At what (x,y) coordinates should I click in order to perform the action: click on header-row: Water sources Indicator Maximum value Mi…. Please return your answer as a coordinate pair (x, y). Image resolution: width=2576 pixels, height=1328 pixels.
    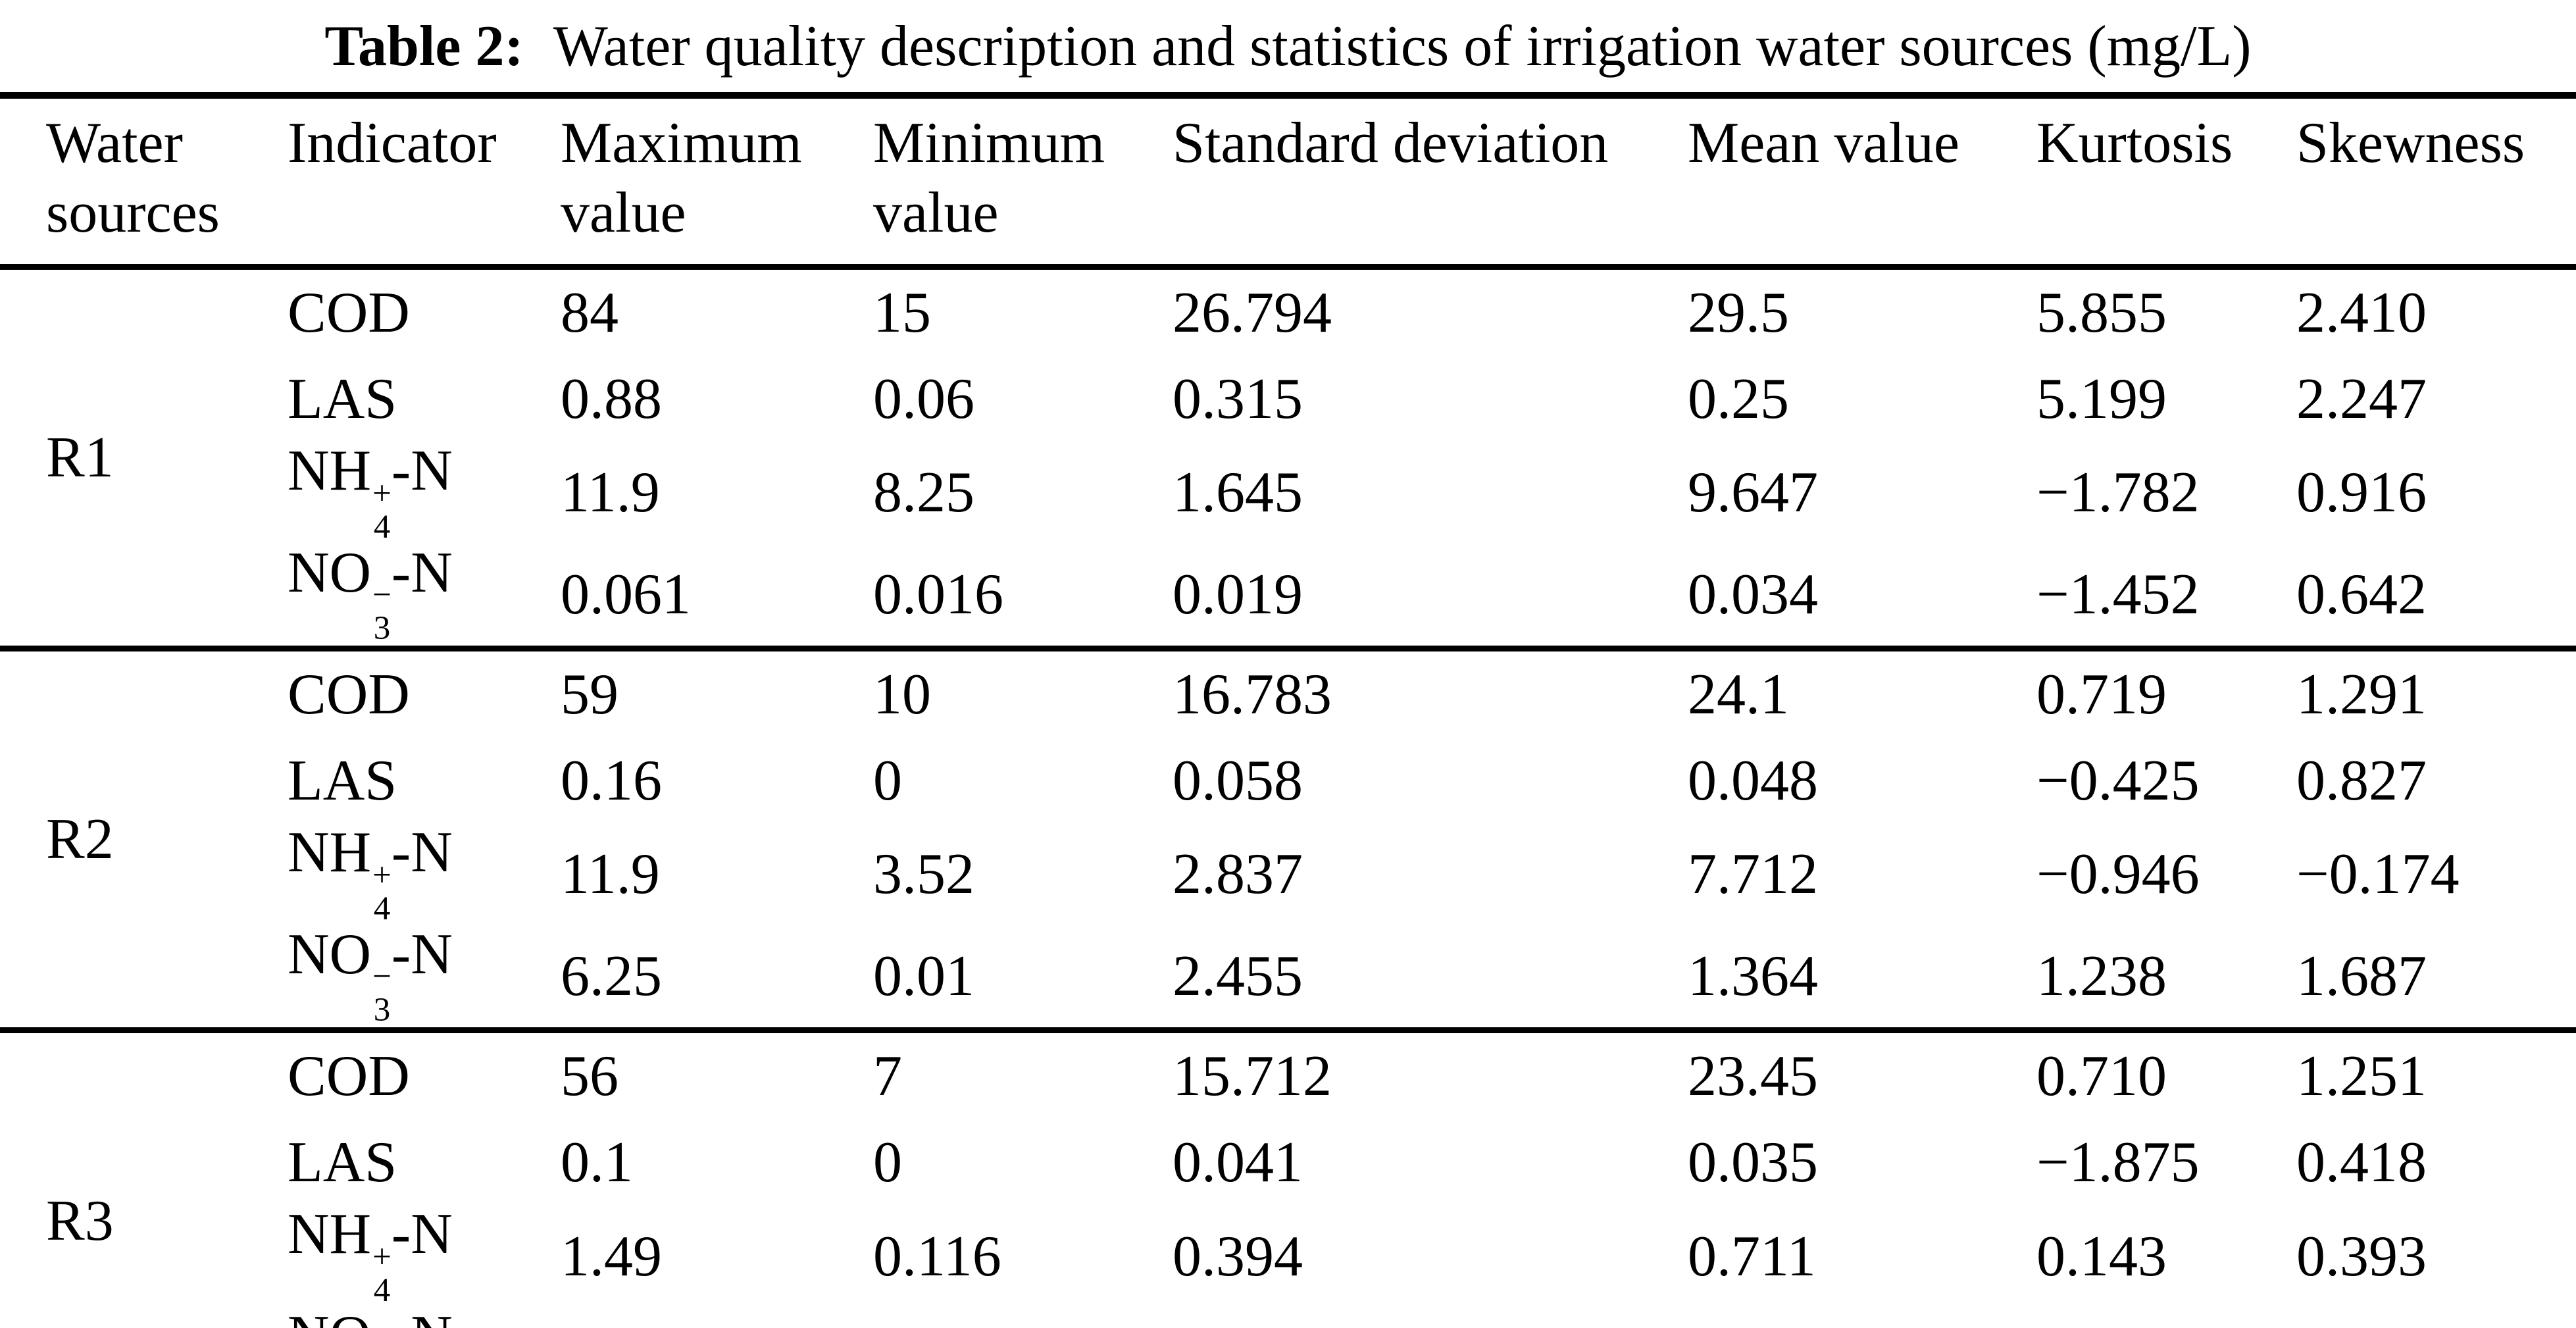
    Looking at the image, I should click on (1288, 181).